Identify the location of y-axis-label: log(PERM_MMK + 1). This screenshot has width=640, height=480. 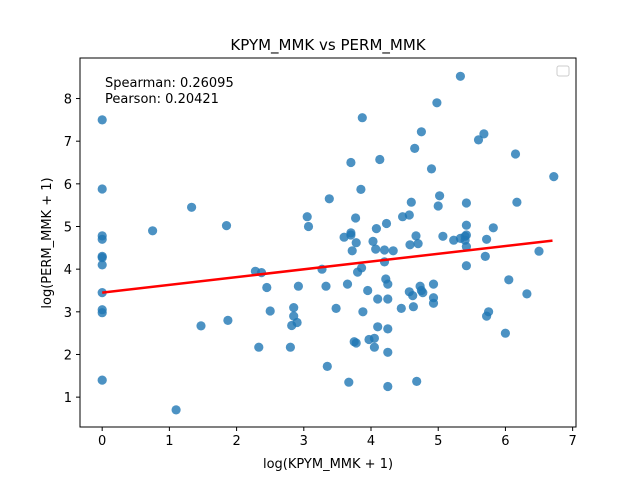
(47, 242).